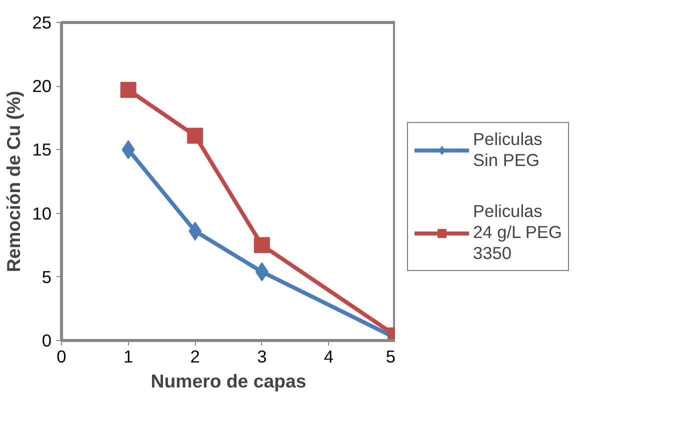  What do you see at coordinates (329, 356) in the screenshot?
I see `x-tick-label: 4` at bounding box center [329, 356].